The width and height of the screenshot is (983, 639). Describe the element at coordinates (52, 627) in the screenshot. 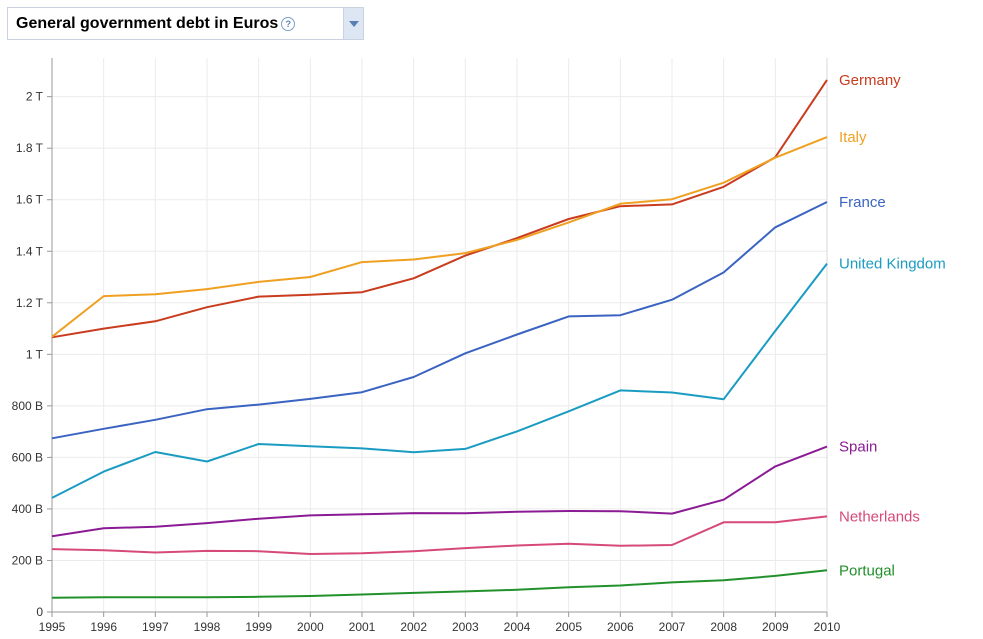

I see `x-tick-label: 1995` at that location.